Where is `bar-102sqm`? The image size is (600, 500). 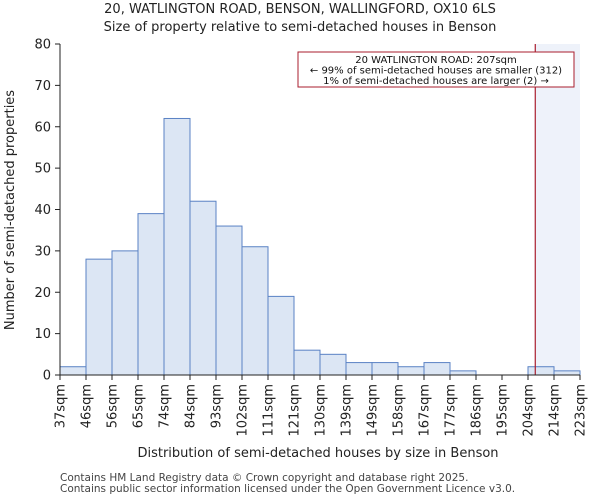
bar-102sqm is located at coordinates (255, 311).